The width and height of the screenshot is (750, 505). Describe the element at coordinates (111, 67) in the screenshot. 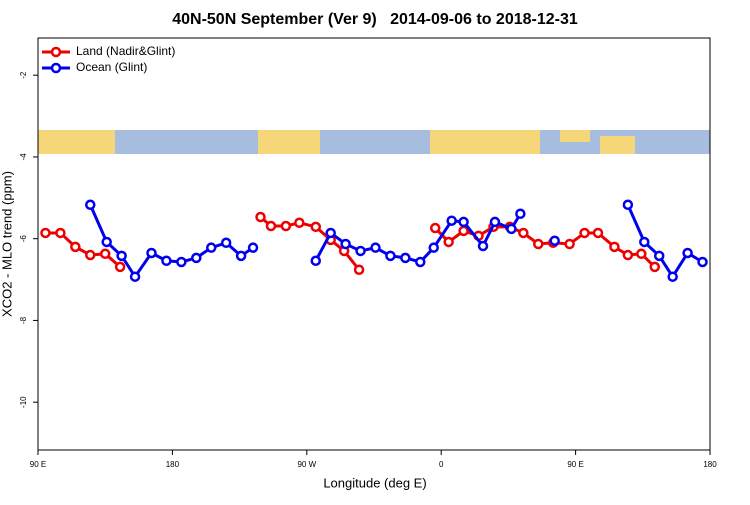

I see `legend-label: Ocean (Glint)` at that location.